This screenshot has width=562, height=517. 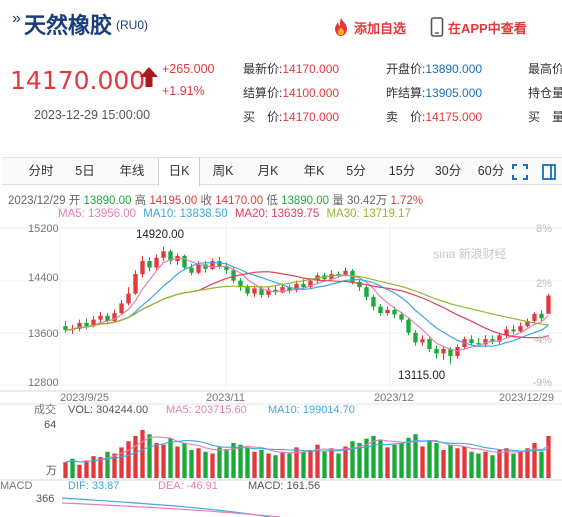 What do you see at coordinates (314, 171) in the screenshot?
I see `tab-yearly-k: 年K` at bounding box center [314, 171].